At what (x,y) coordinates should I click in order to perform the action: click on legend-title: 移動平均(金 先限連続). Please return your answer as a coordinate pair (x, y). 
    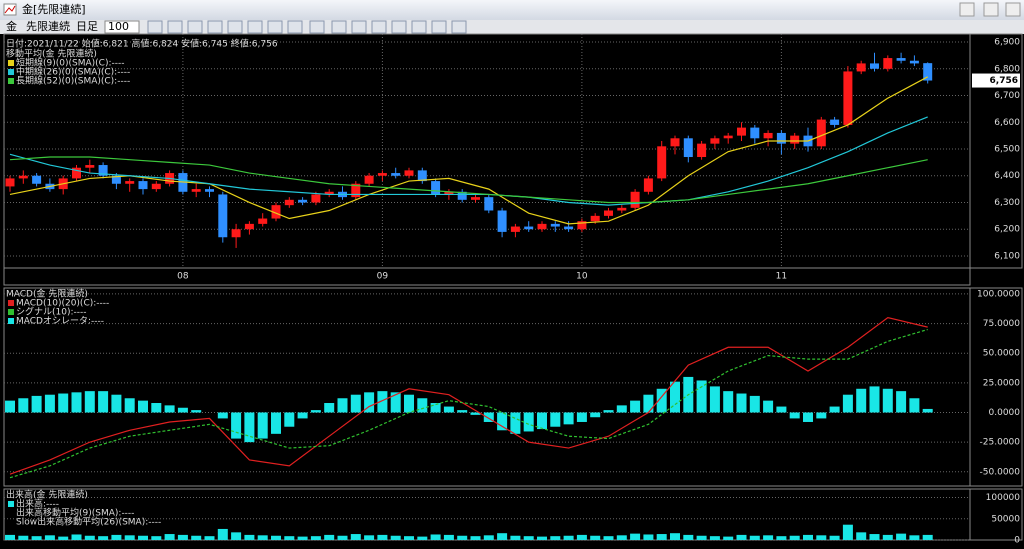
    Looking at the image, I should click on (51, 54).